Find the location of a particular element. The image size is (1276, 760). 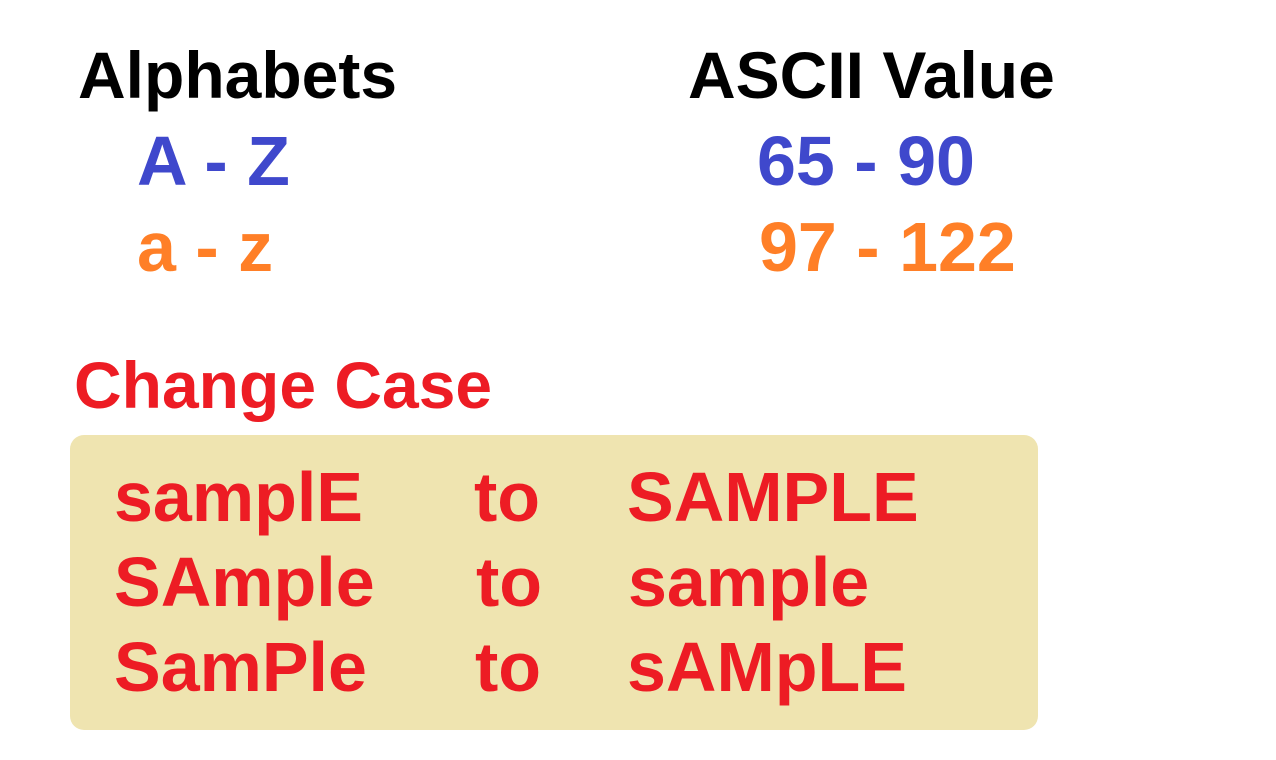

alphabets-header: Alphabets is located at coordinates (238, 75).